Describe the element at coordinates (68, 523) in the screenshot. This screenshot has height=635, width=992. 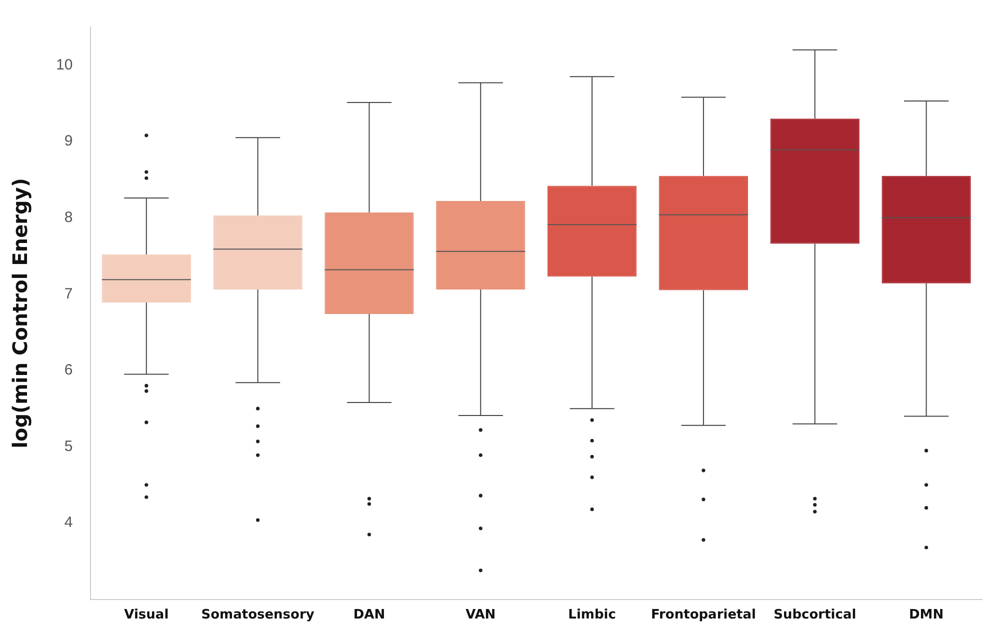
I see `y-tick-label: 4` at that location.